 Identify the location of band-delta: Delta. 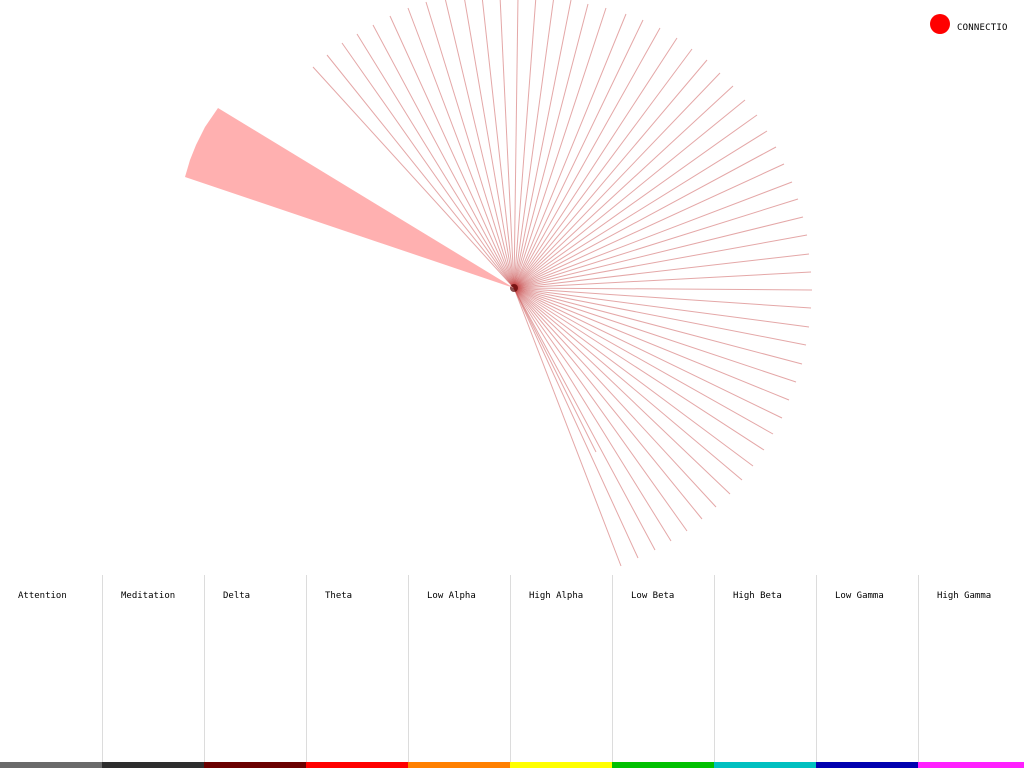
(255, 671).